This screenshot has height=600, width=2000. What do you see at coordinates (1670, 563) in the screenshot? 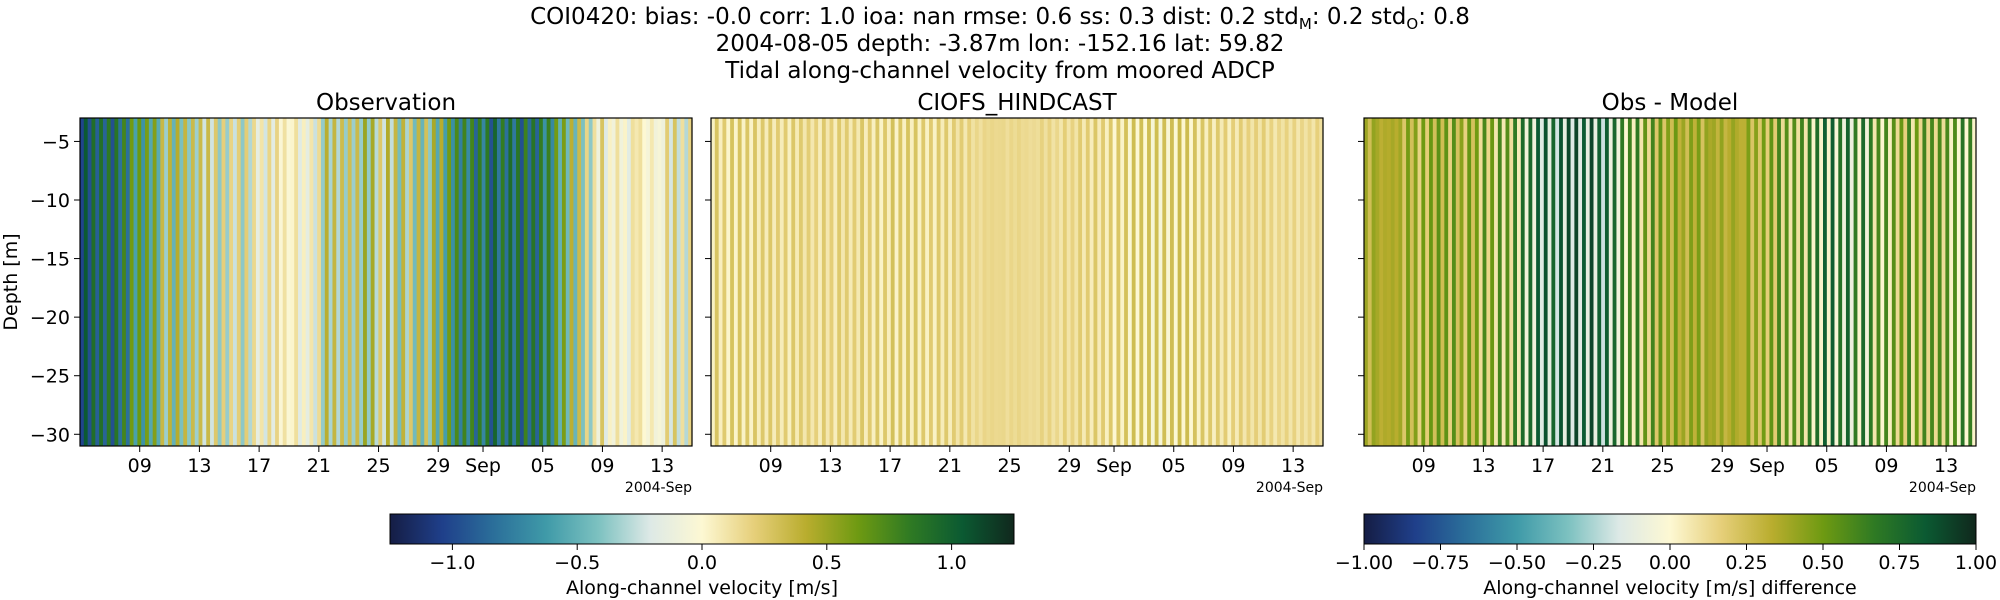
I see `colorbar-tick-label: 0.00` at bounding box center [1670, 563].